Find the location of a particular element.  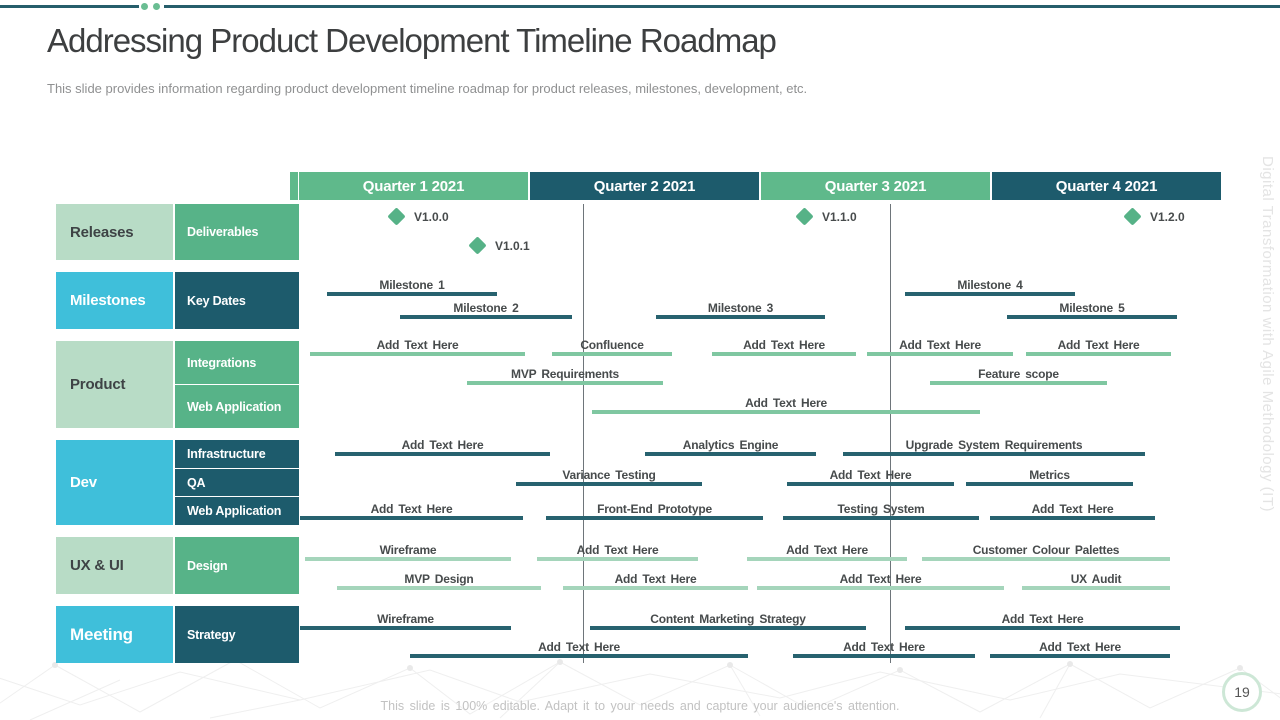

timeline-bar-label: Feature scope is located at coordinates (1018, 374).